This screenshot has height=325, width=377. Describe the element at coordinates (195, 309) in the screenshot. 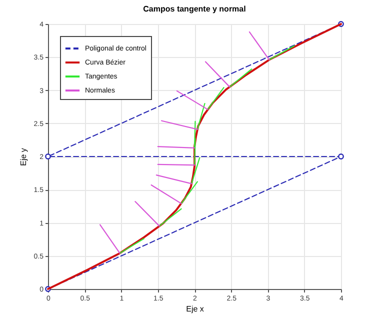

I see `x-axis-title: Eje x` at that location.